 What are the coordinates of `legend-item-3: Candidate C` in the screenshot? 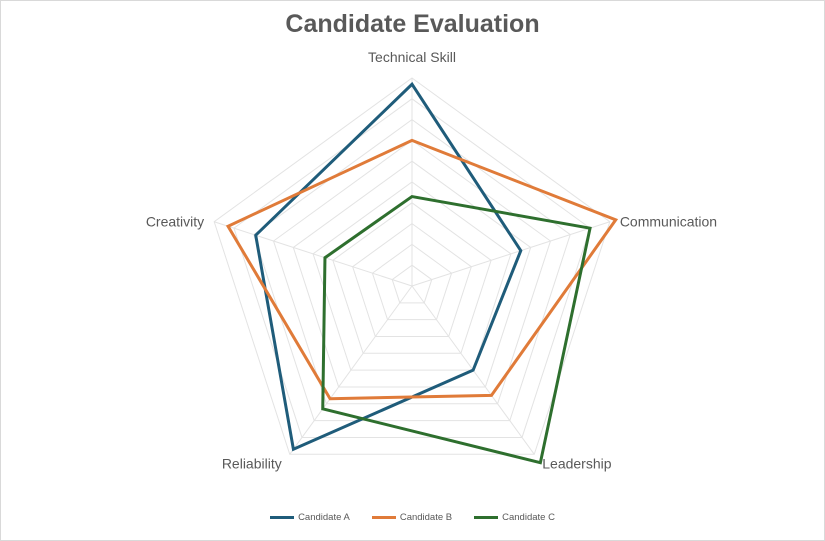 It's located at (514, 517).